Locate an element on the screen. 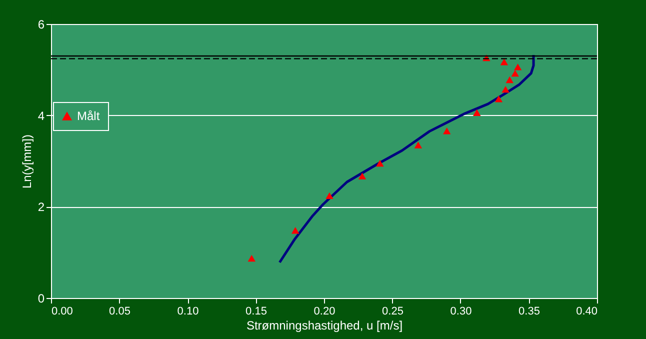 This screenshot has height=339, width=646. y-tick-label: 6 is located at coordinates (41, 25).